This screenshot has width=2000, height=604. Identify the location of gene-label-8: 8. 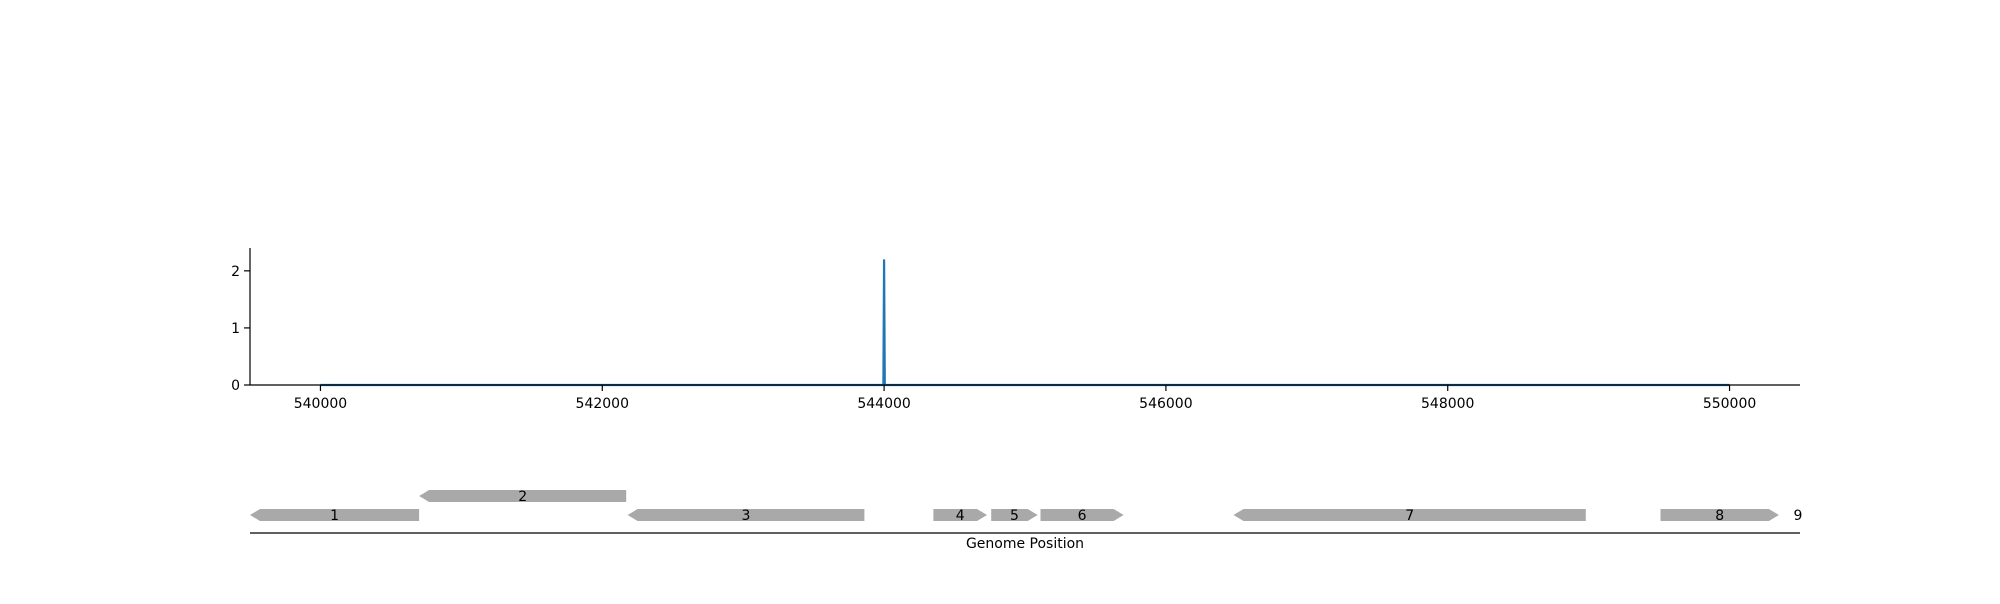
(1719, 516).